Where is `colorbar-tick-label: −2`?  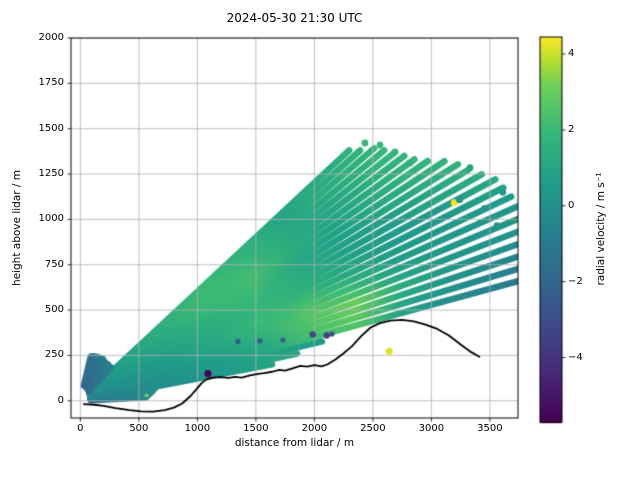 colorbar-tick-label: −2 is located at coordinates (575, 281).